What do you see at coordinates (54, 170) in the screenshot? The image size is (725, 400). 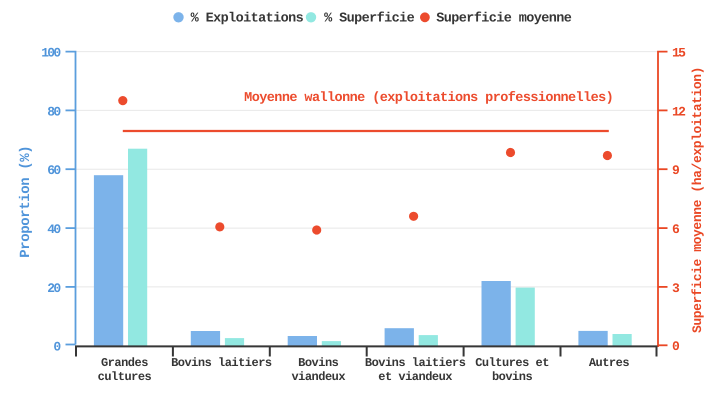 I see `svg-text: 60` at bounding box center [54, 170].